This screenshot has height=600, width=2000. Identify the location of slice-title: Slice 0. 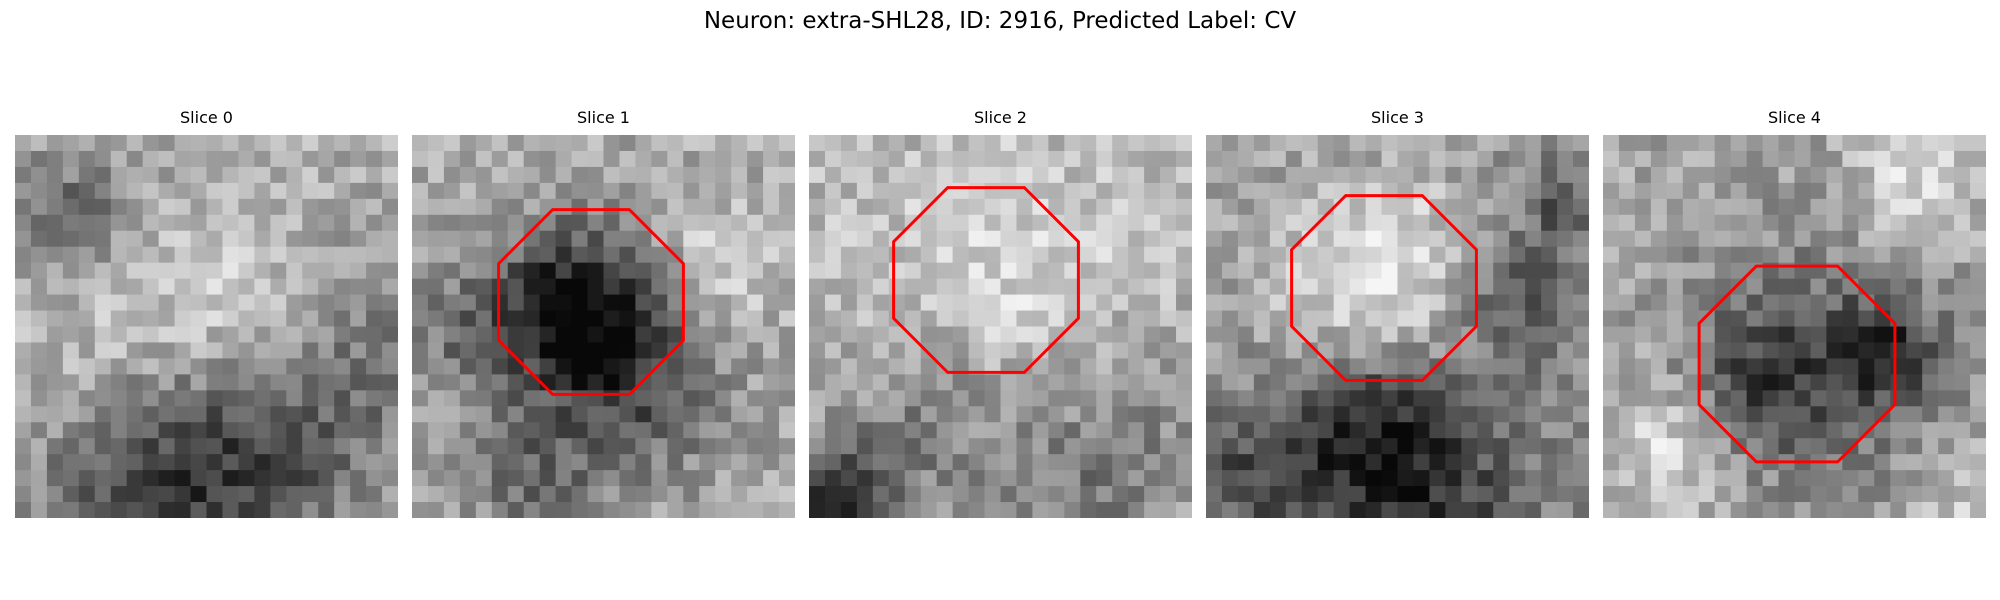
(206, 117).